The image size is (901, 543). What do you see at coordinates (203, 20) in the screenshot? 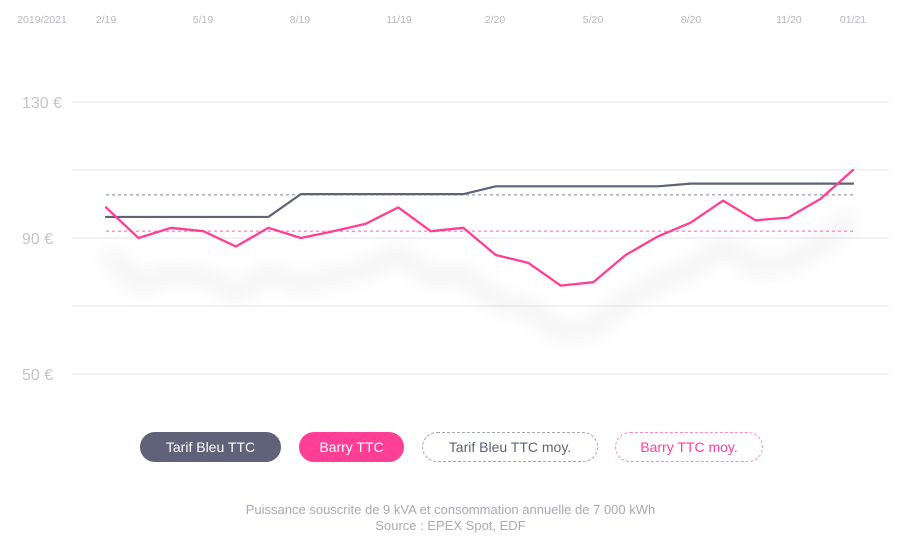
I see `x-tick-label: 5/19` at bounding box center [203, 20].